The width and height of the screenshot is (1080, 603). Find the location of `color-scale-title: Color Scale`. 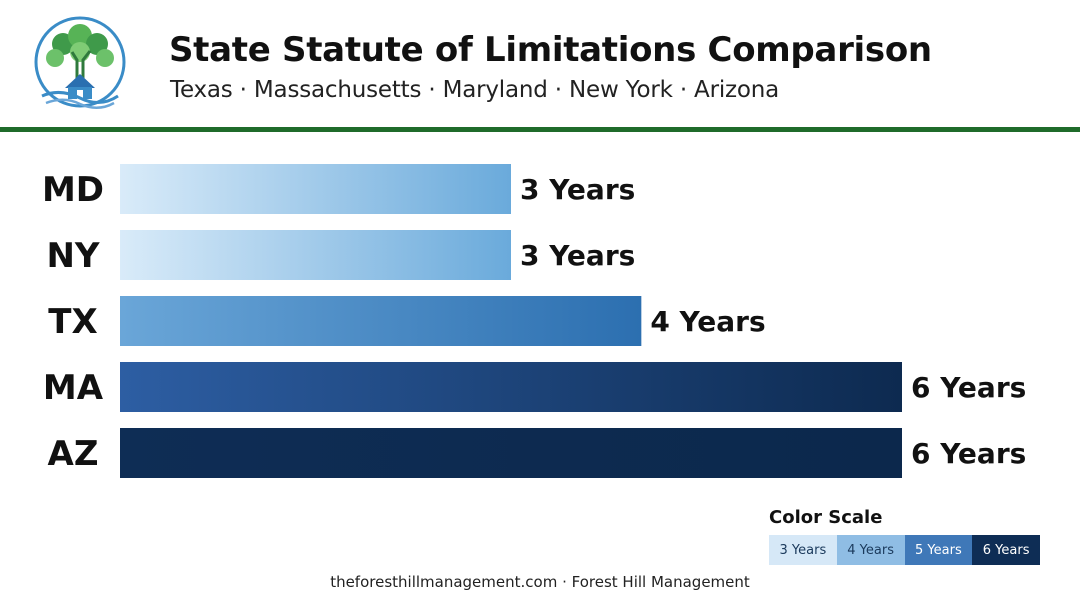

color-scale-title: Color Scale is located at coordinates (826, 517).